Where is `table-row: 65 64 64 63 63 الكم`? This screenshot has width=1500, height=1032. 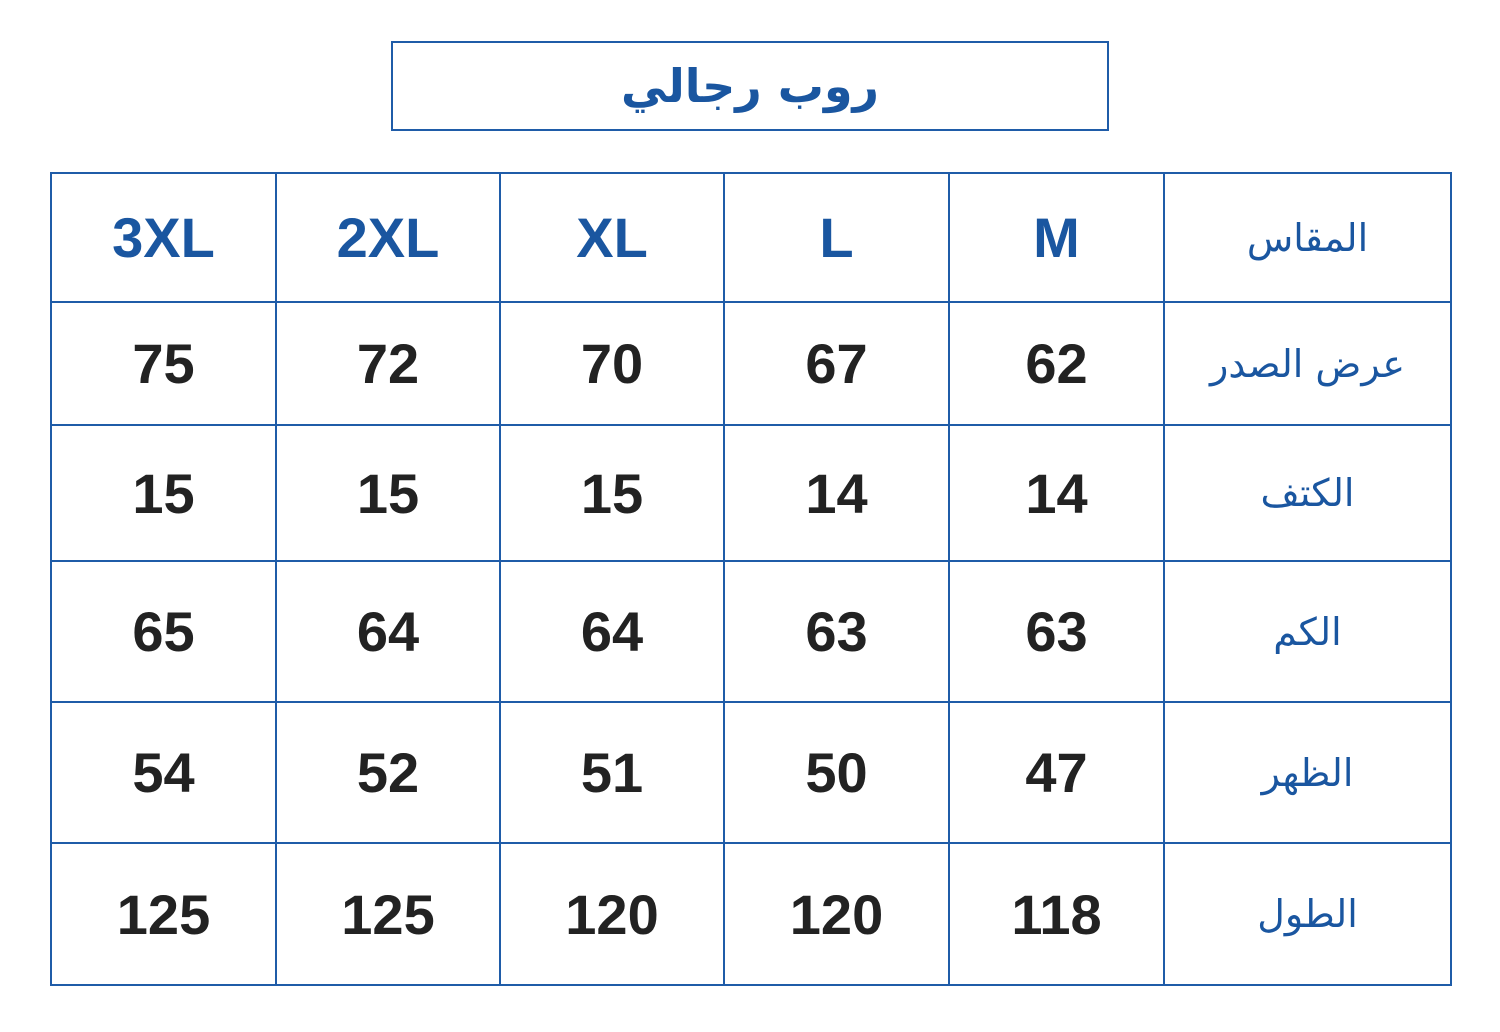
table-row: 65 64 64 63 63 الكم is located at coordinates (751, 631).